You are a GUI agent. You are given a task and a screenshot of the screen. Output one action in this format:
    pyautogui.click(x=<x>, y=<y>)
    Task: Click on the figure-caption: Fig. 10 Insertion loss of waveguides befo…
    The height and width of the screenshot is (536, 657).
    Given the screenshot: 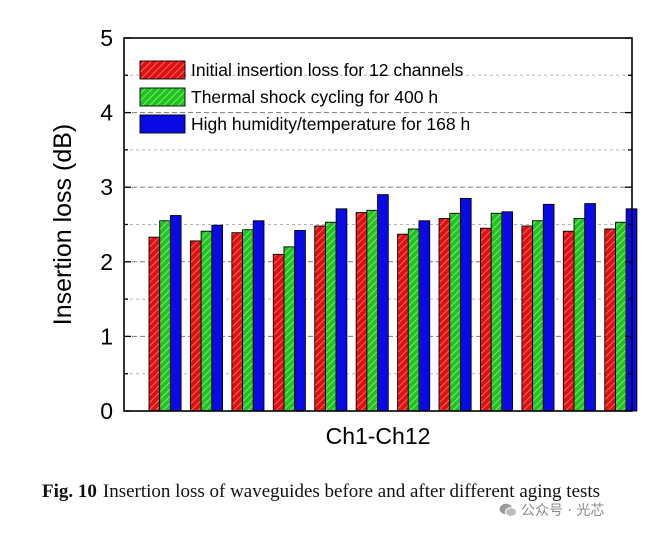 What is the action you would take?
    pyautogui.click(x=342, y=492)
    